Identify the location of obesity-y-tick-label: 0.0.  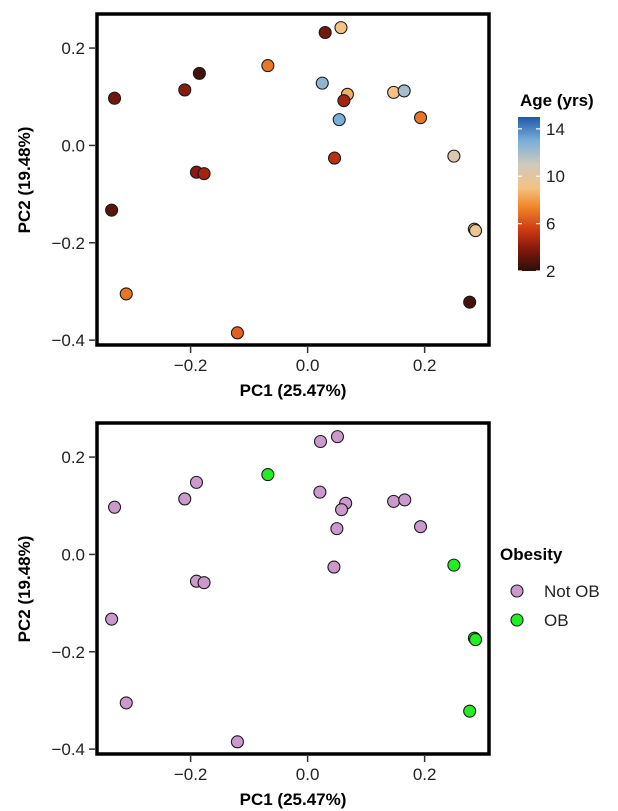
(73, 554).